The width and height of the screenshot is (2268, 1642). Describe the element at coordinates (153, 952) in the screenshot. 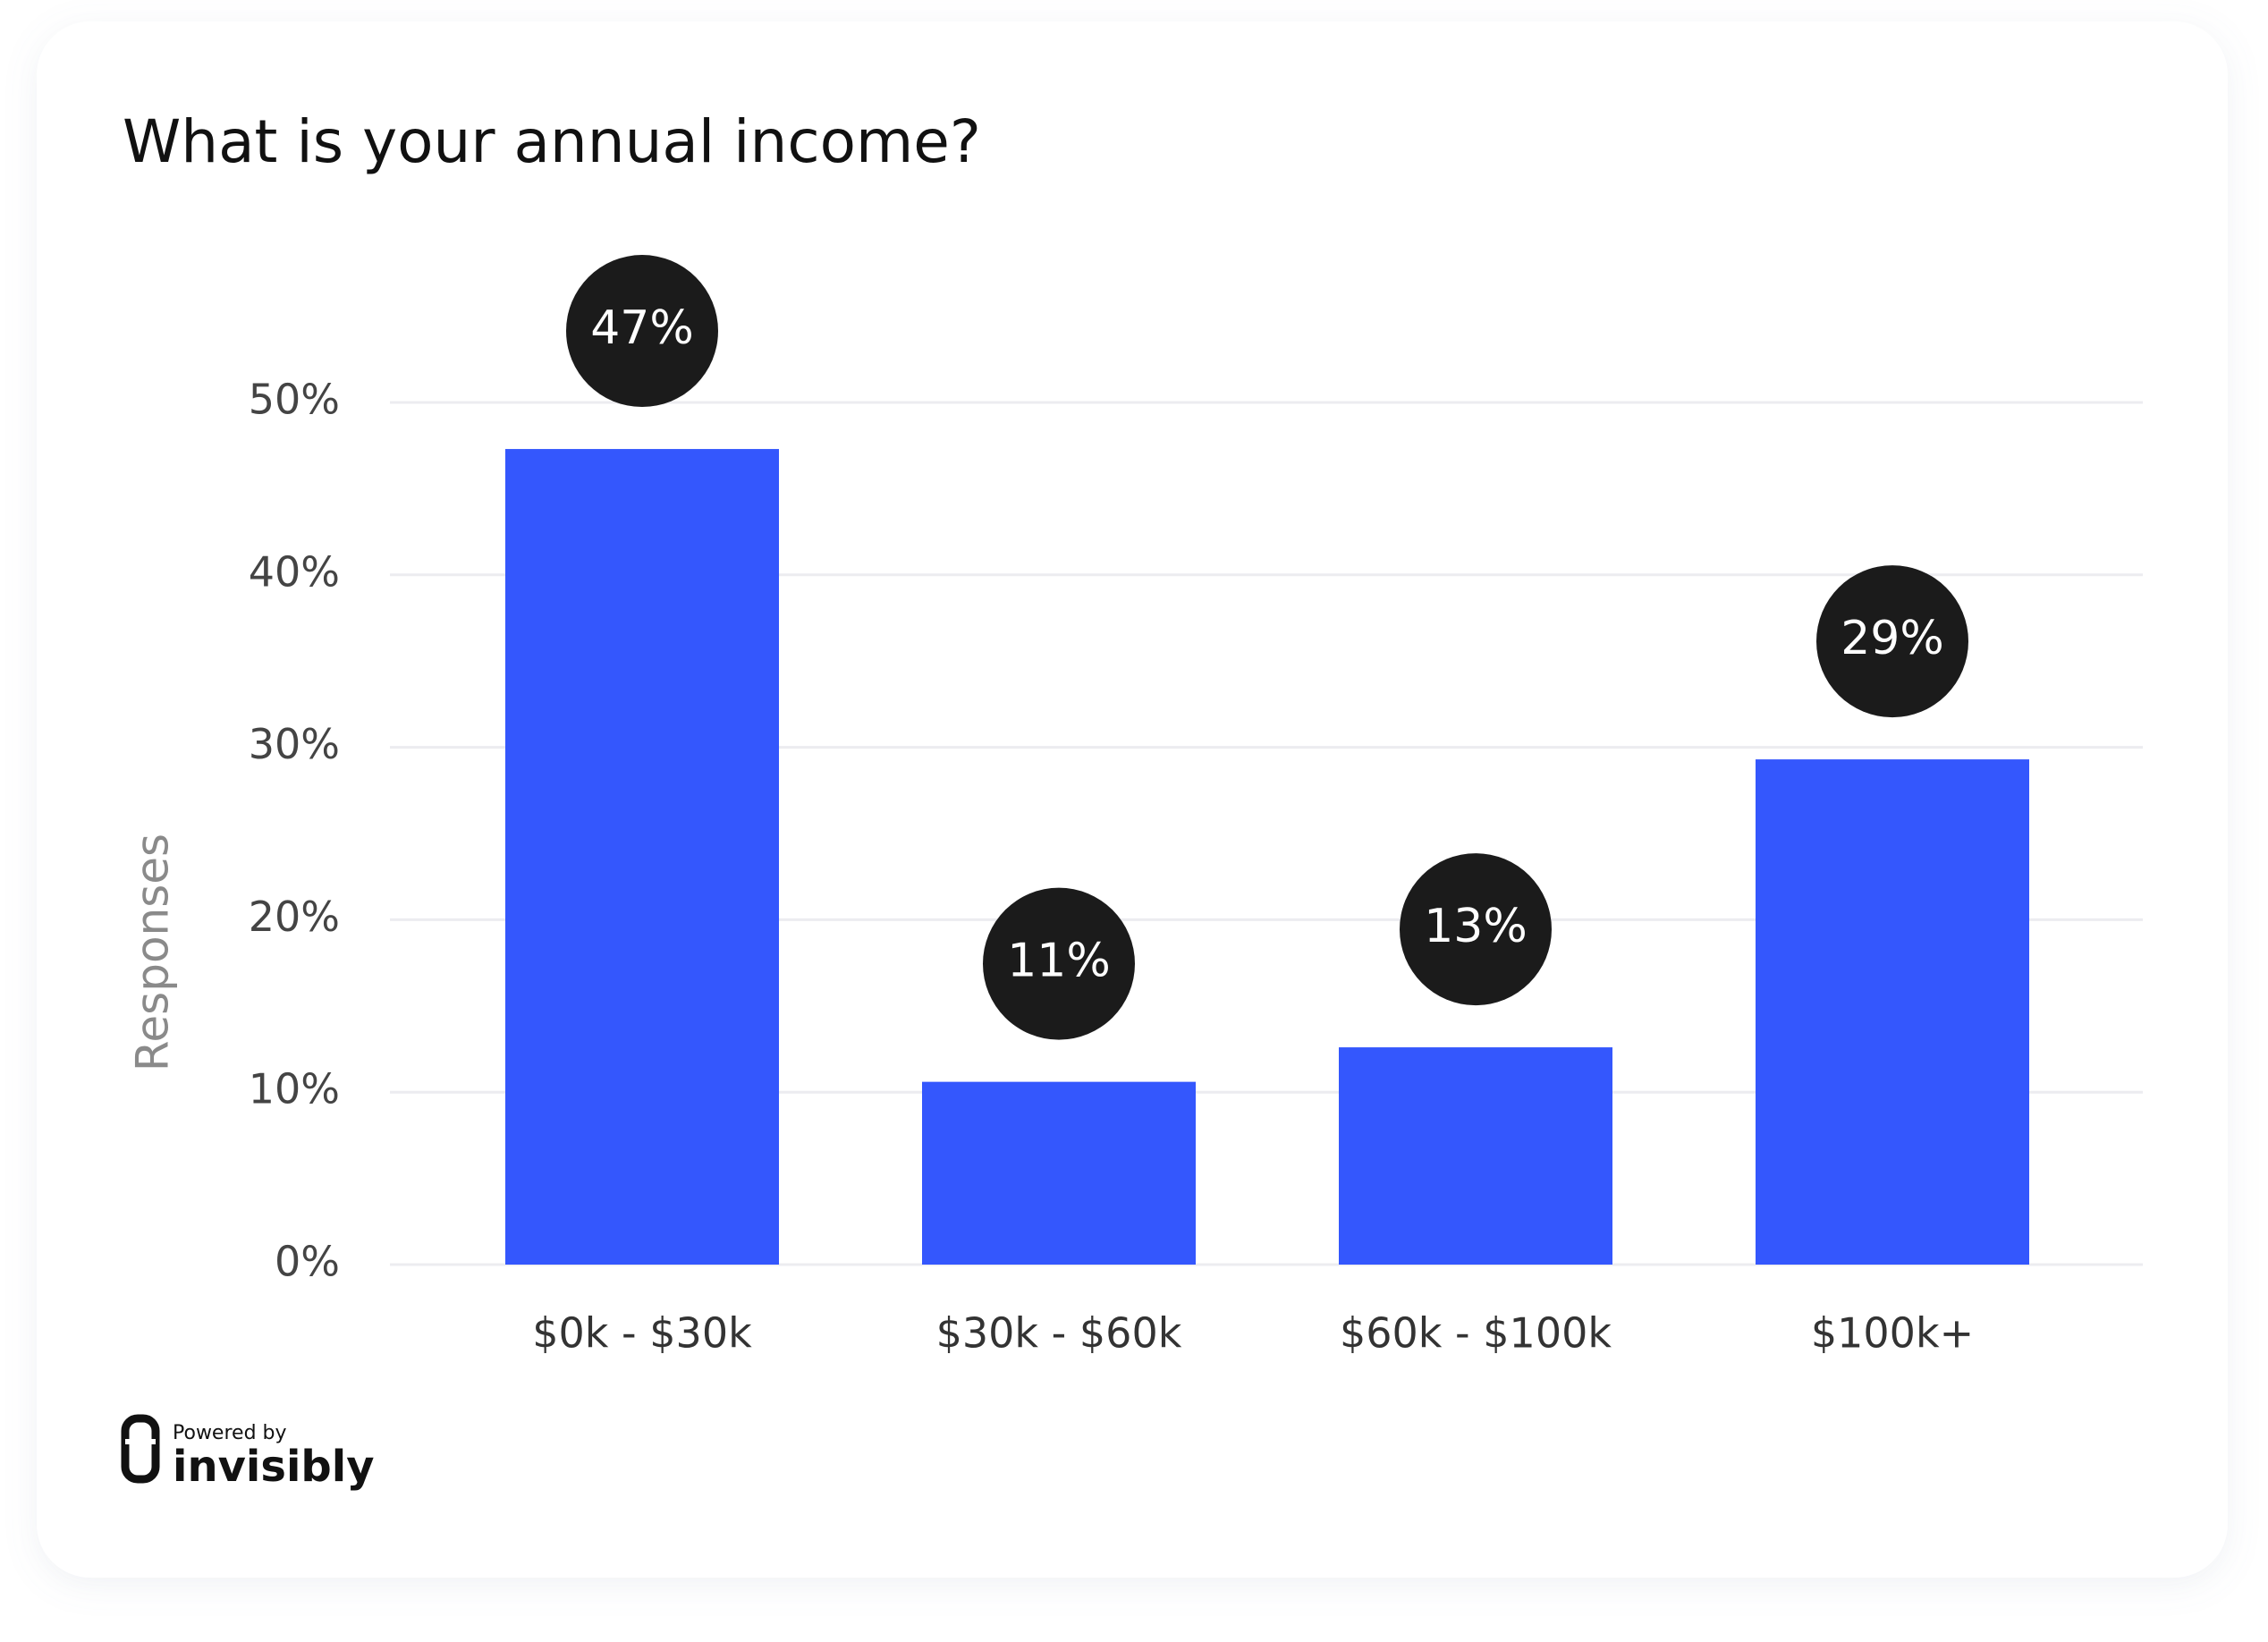

I see `y-axis-label: Responses` at that location.